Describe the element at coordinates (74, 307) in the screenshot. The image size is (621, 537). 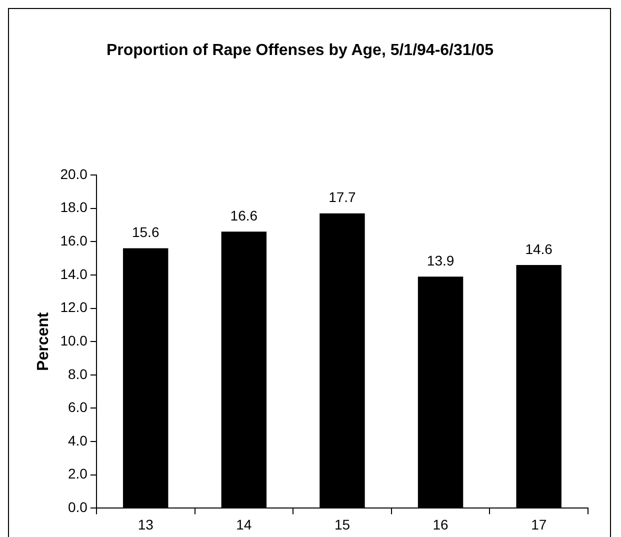
I see `y-tick-label: 12.0` at that location.